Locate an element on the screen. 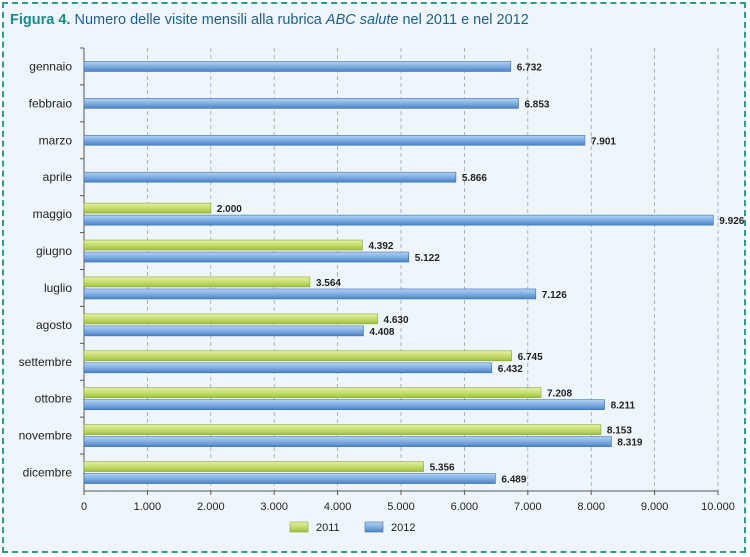 The height and width of the screenshot is (557, 750). title-text-italic: ABC salute is located at coordinates (362, 20).